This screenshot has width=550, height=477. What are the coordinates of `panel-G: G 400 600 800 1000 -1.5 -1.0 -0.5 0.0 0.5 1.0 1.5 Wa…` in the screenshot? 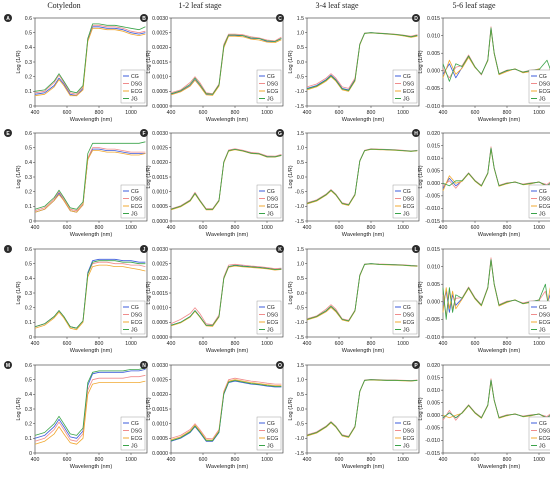 It's located at (348, 183).